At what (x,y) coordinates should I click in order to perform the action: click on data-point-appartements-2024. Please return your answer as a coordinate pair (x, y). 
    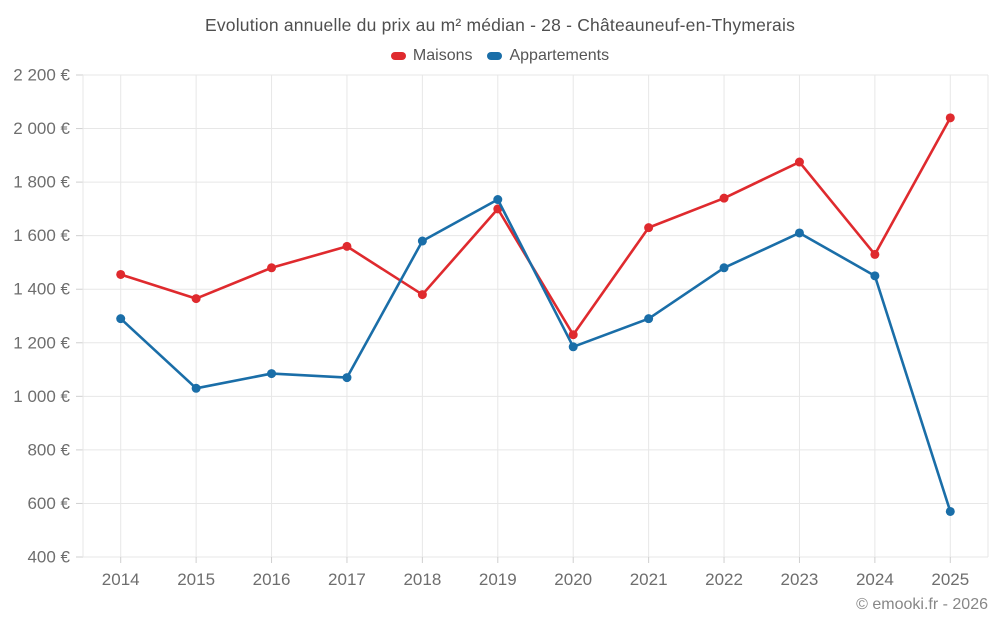
    Looking at the image, I should click on (875, 276).